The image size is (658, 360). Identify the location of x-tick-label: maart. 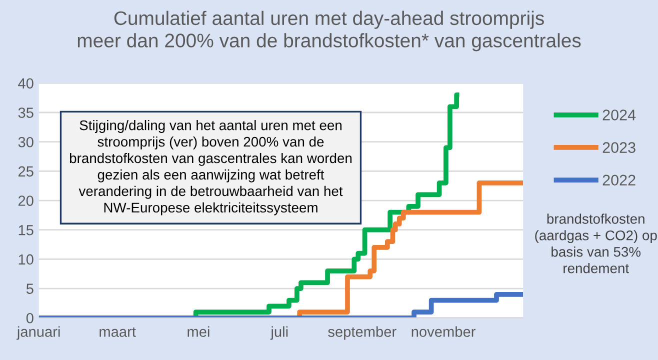
(118, 332).